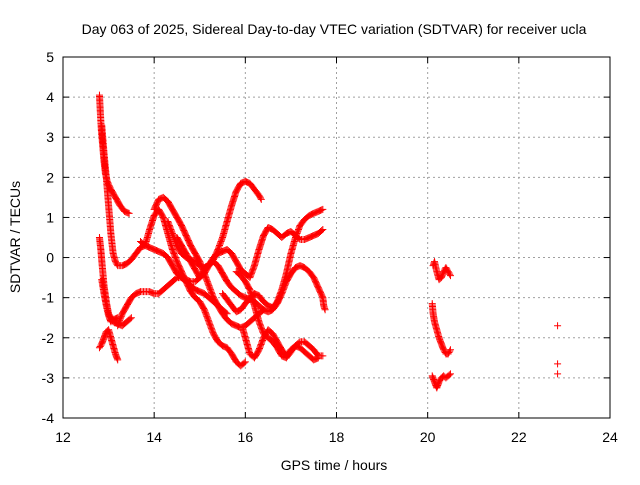 The width and height of the screenshot is (640, 485). I want to click on x-tick-label: 24, so click(610, 437).